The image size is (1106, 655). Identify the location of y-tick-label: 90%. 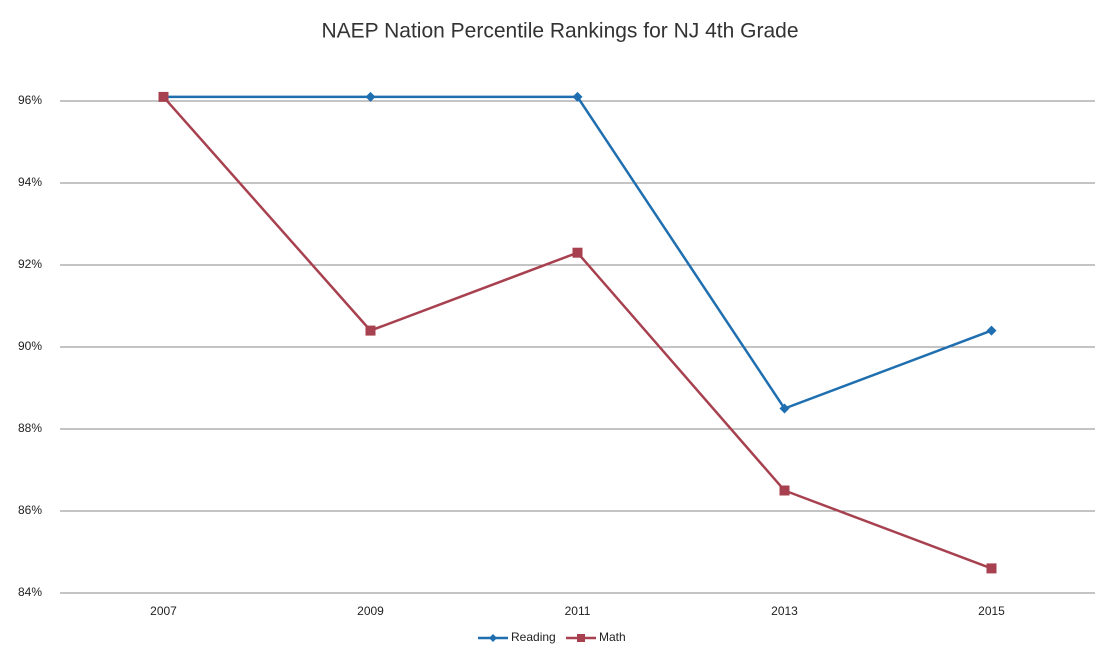
(30, 346).